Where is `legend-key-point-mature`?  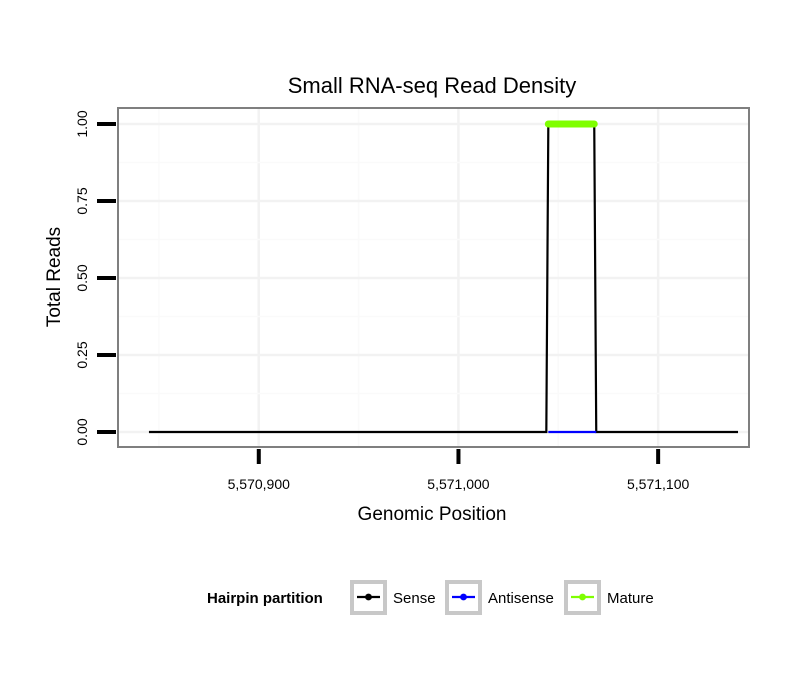 legend-key-point-mature is located at coordinates (582, 597).